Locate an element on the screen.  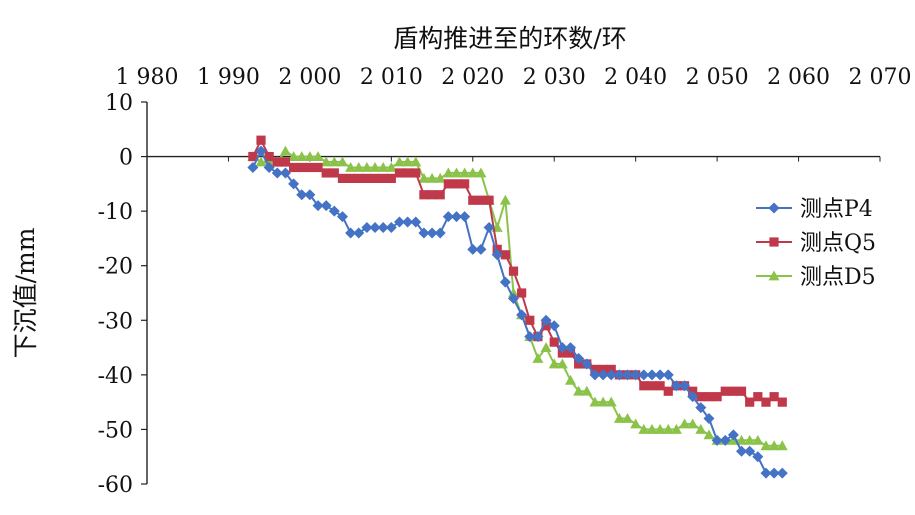
legend-marker is located at coordinates (774, 208).